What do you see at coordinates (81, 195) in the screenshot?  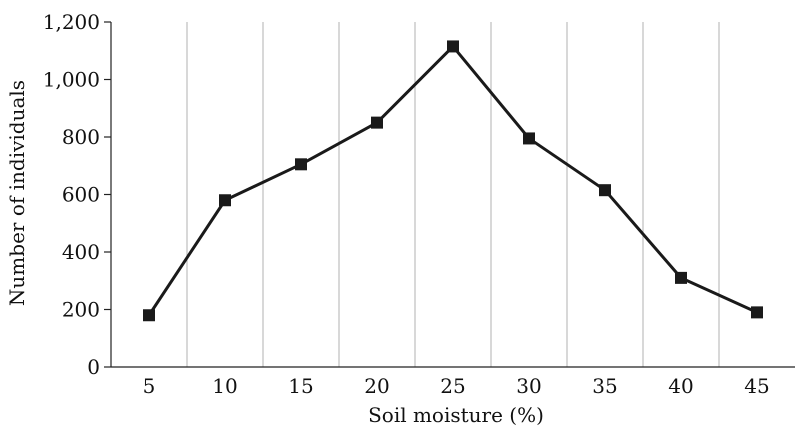 I see `y-tick-label: 600` at bounding box center [81, 195].